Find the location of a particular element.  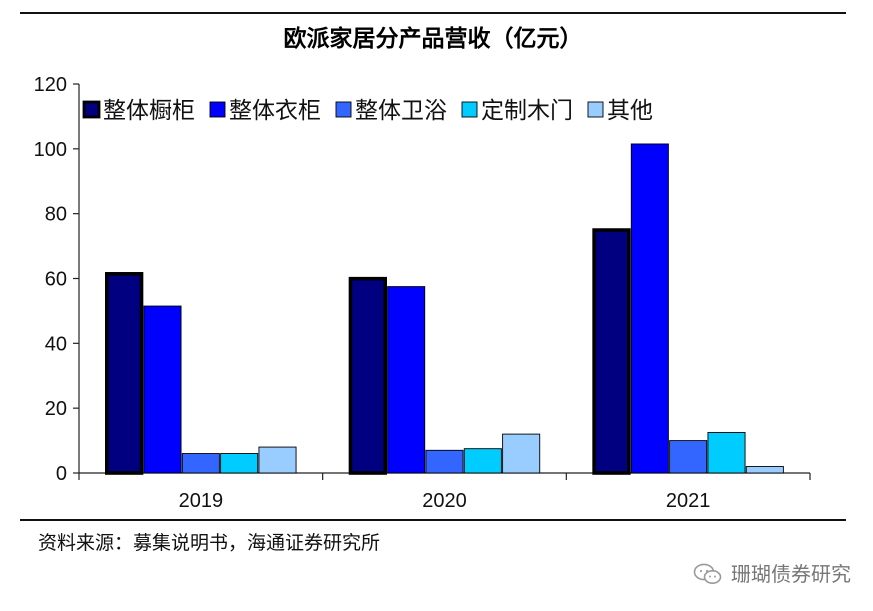

y-tick-label: 120 is located at coordinates (50, 85).